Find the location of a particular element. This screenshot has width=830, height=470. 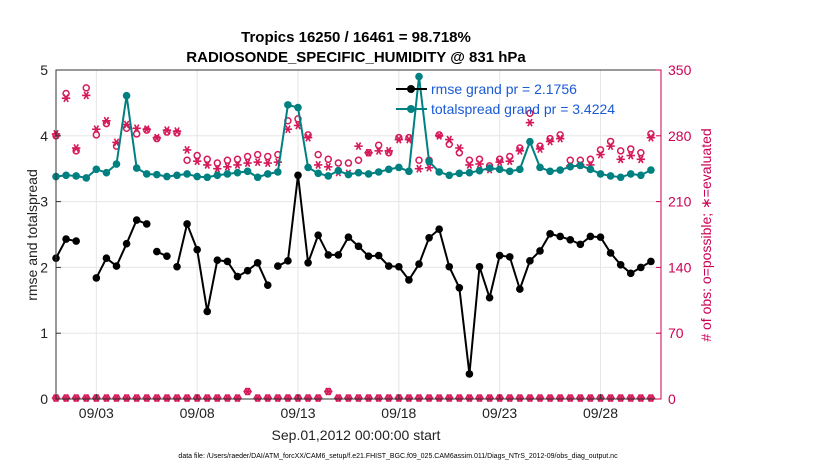

y-right-tick-label: 350 is located at coordinates (680, 70).